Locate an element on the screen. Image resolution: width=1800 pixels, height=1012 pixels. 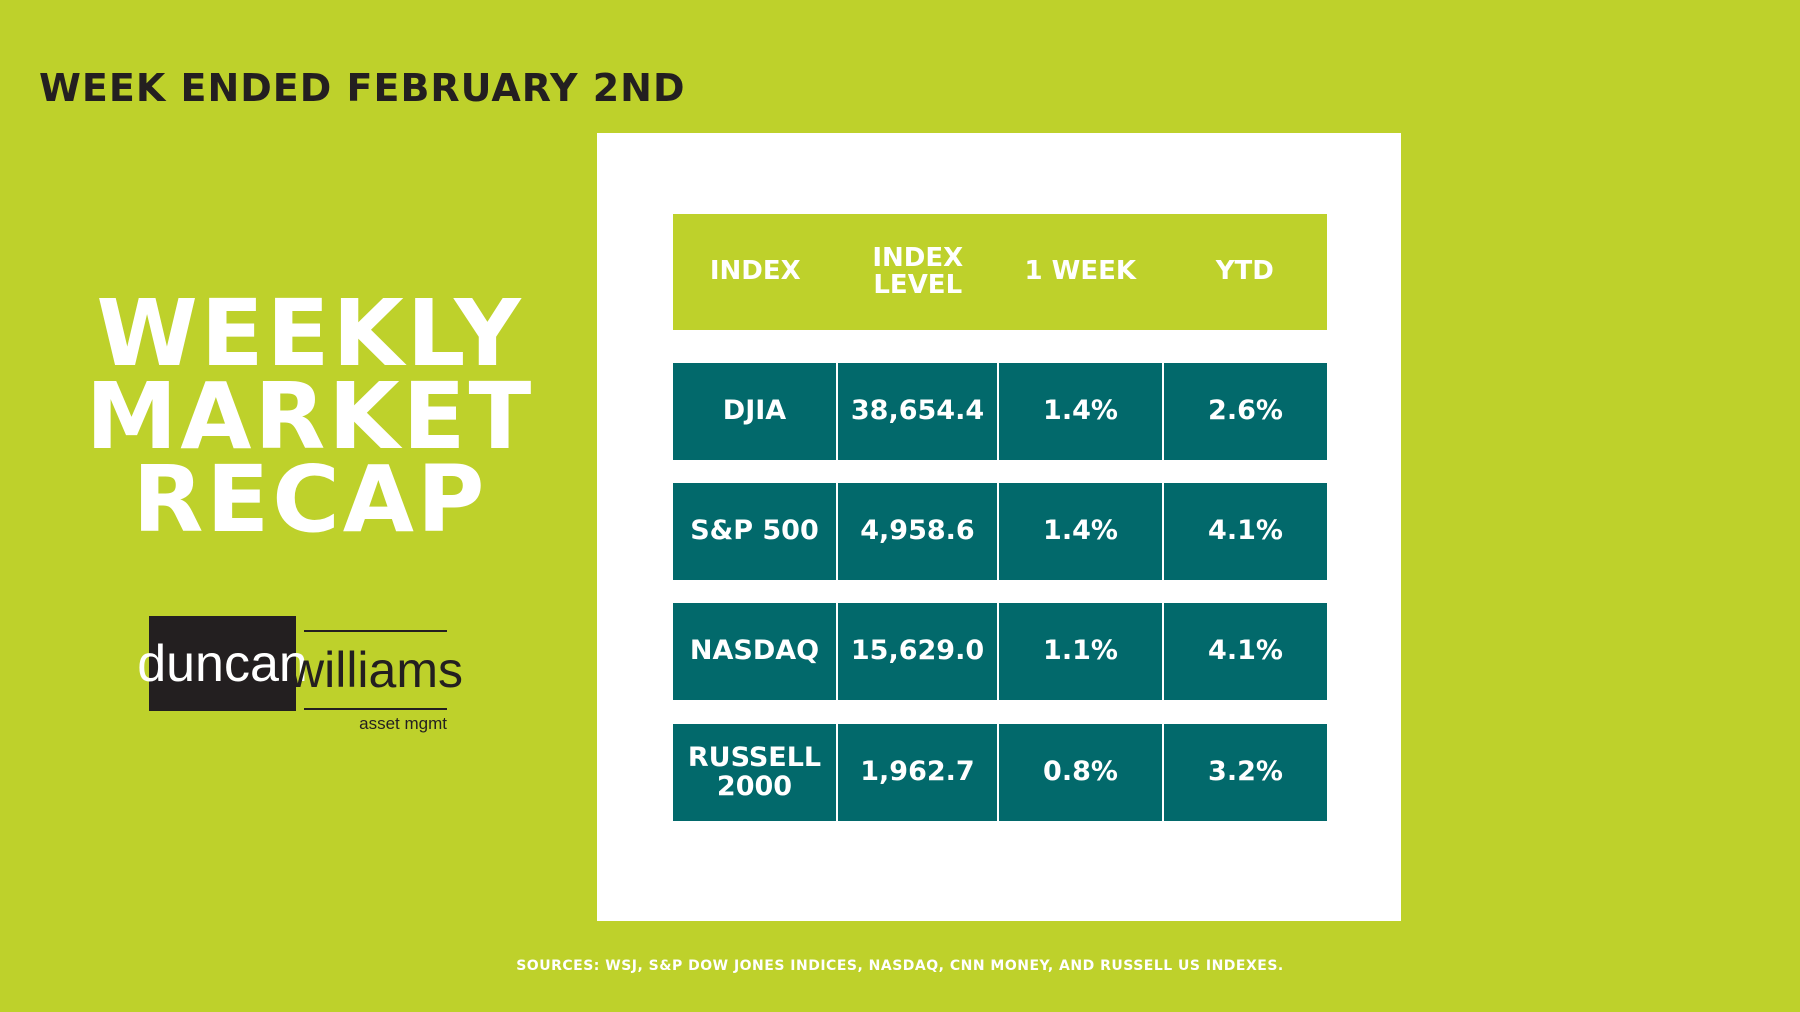
table-row: S&P 500 4,958.6 1.4% 4.1% is located at coordinates (1000, 531).